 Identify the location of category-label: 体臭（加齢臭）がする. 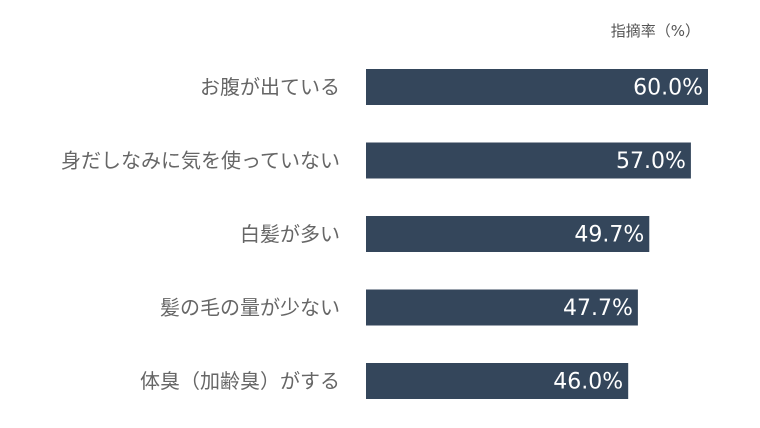
(240, 381).